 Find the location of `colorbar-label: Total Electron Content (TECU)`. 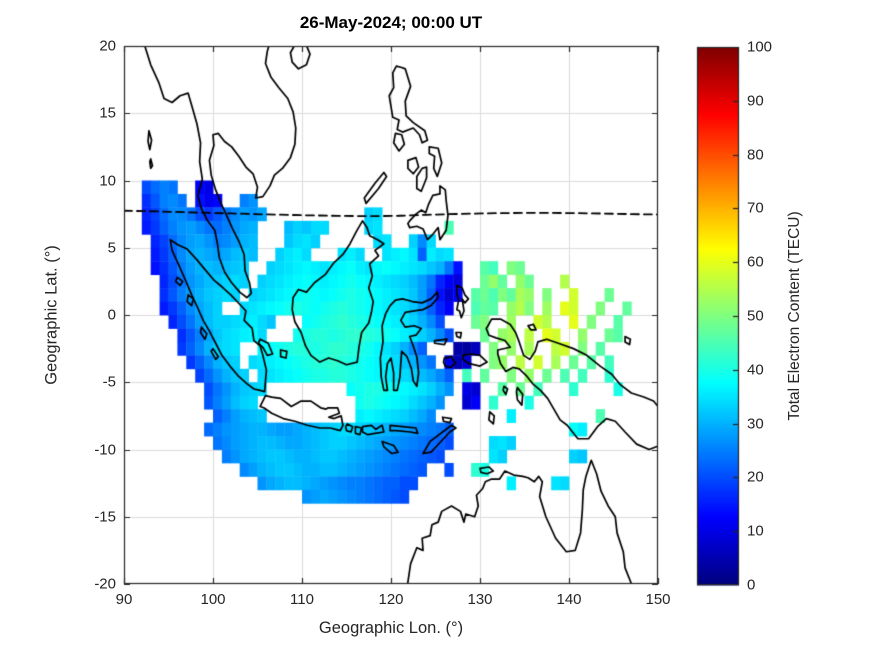

colorbar-label: Total Electron Content (TECU) is located at coordinates (794, 316).